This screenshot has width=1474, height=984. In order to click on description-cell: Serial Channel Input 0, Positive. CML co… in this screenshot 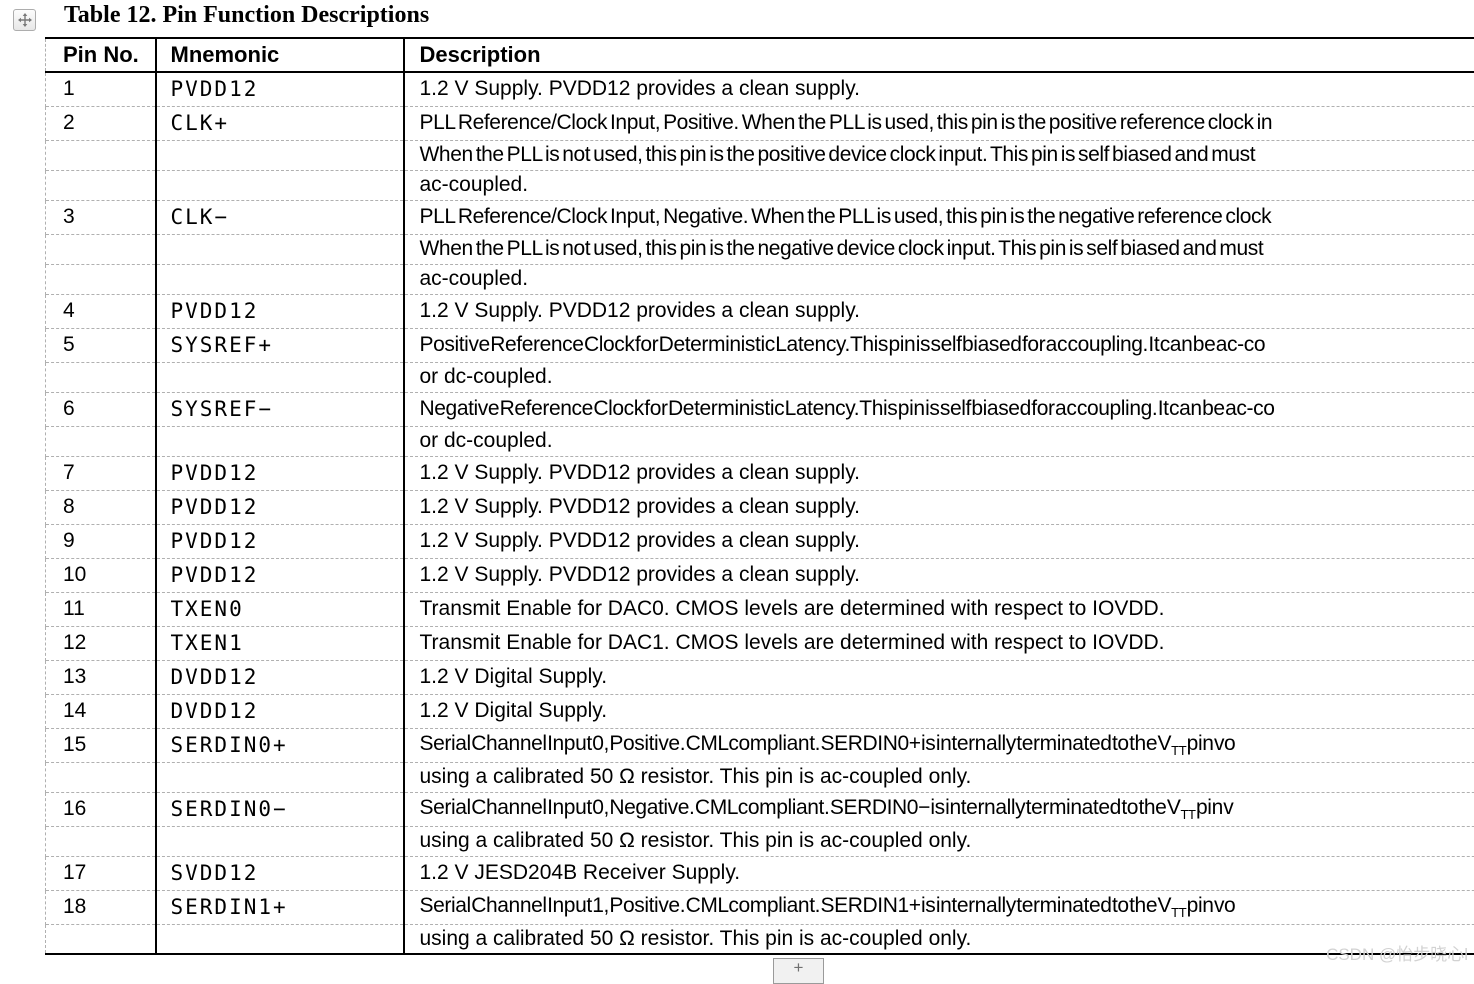, I will do `click(939, 745)`.